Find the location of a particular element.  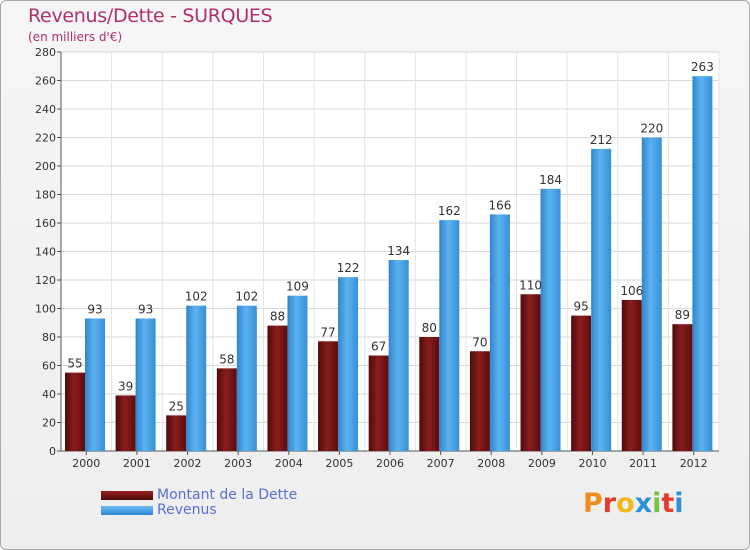

data-label-debt: 70 is located at coordinates (479, 342).